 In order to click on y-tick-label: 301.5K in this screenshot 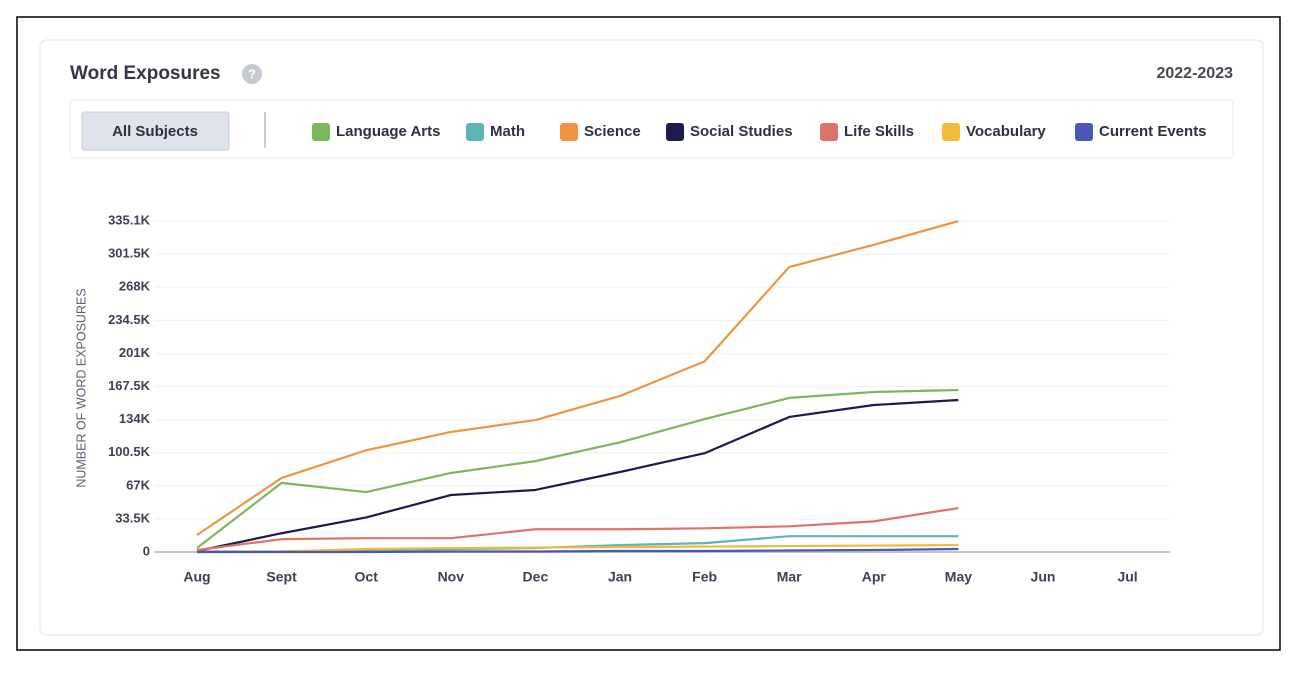, I will do `click(129, 253)`.